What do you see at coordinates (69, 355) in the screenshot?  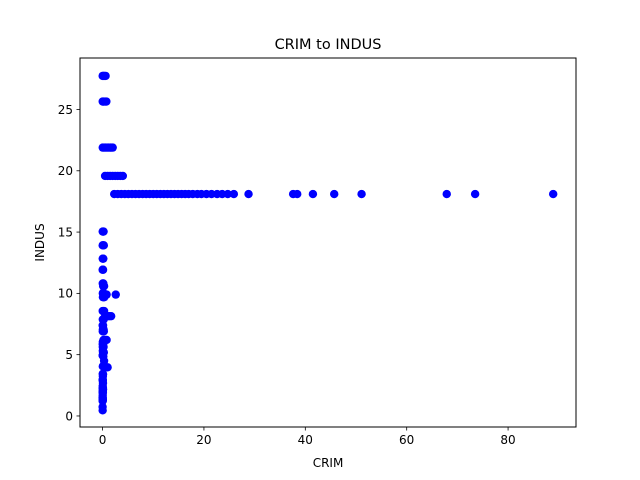 I see `y-tick-label: 5` at bounding box center [69, 355].